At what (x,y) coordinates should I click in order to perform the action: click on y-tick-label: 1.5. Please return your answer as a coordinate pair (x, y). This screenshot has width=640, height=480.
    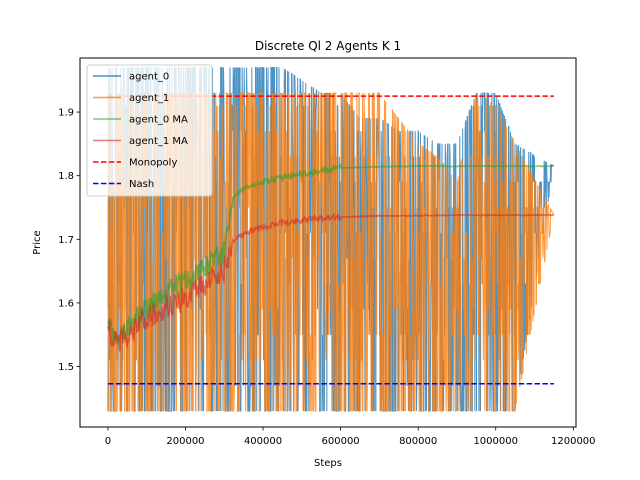
    Looking at the image, I should click on (66, 367).